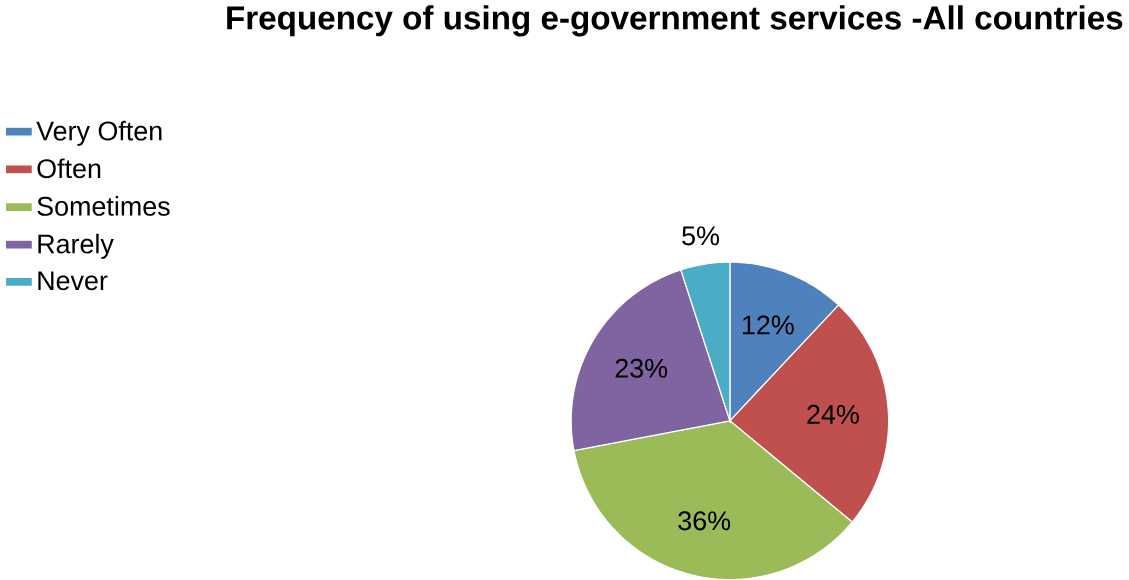  Describe the element at coordinates (69, 168) in the screenshot. I see `legend-label: Often` at that location.